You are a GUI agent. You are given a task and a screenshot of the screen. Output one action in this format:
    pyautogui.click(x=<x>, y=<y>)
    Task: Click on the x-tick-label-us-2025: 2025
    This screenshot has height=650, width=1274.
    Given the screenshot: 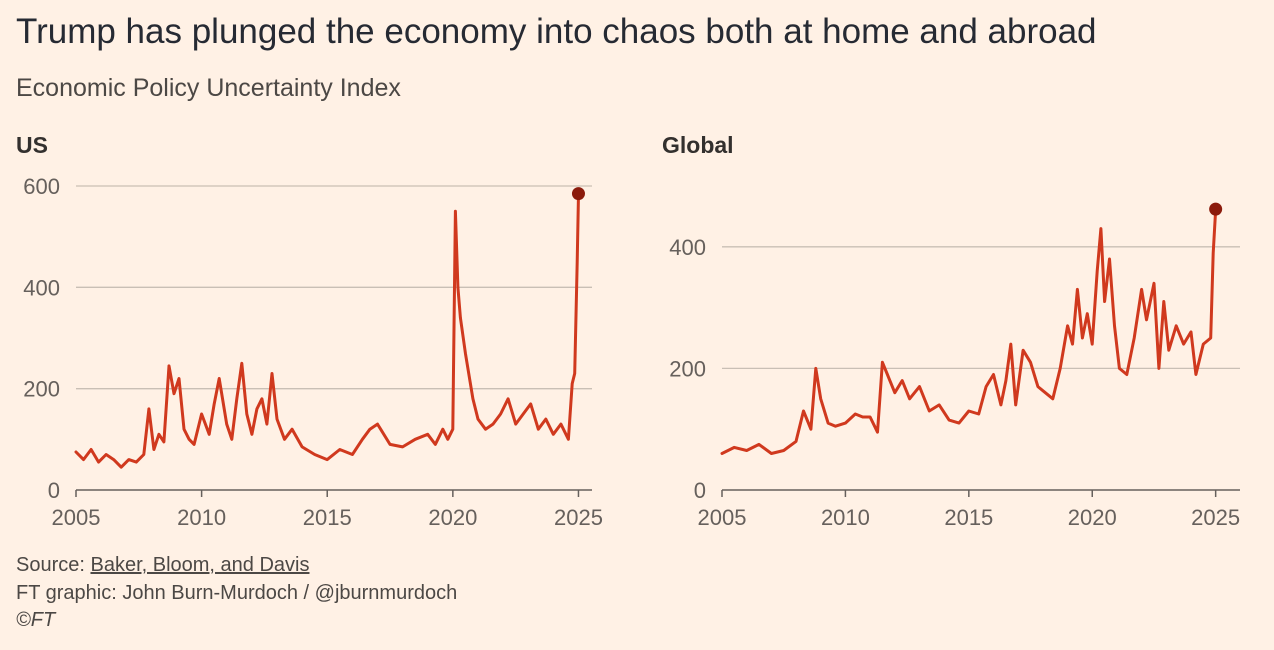 What is the action you would take?
    pyautogui.click(x=578, y=517)
    